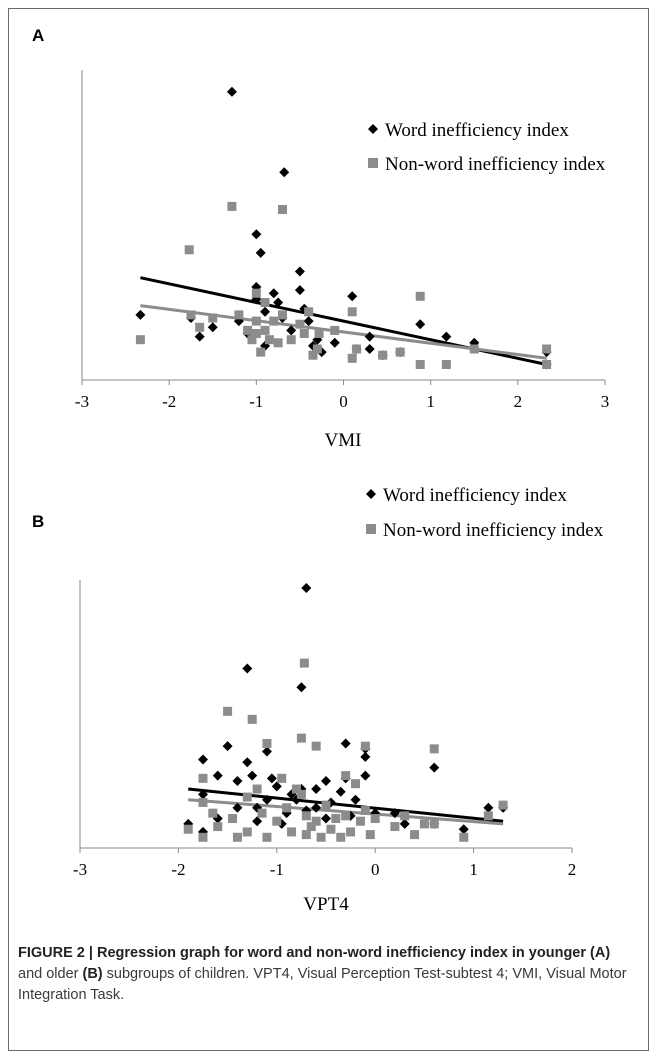  I want to click on panel-letter-b: B, so click(38, 521).